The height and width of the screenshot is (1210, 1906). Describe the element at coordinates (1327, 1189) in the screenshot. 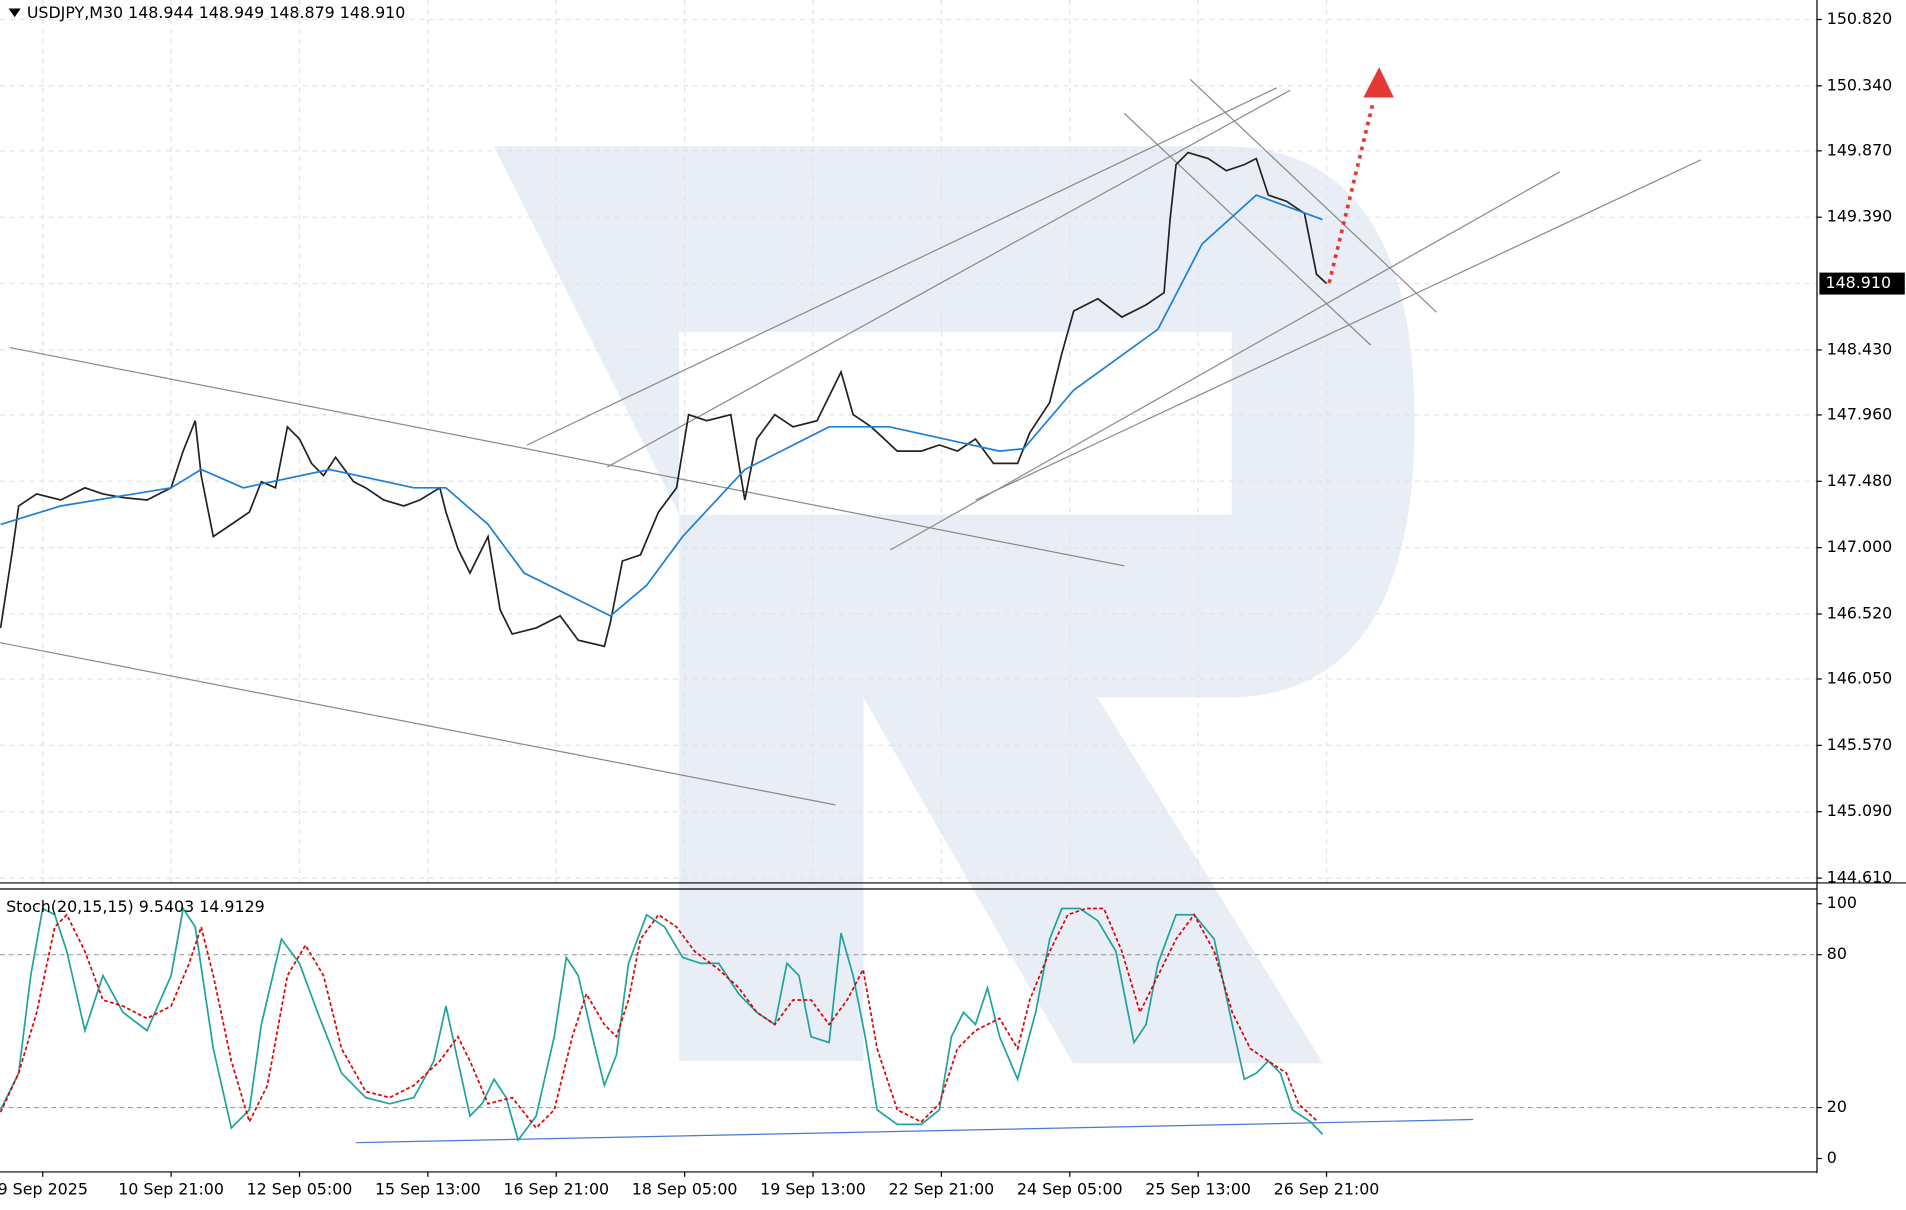

I see `x-tick-label: 26 Sep 21:00` at that location.